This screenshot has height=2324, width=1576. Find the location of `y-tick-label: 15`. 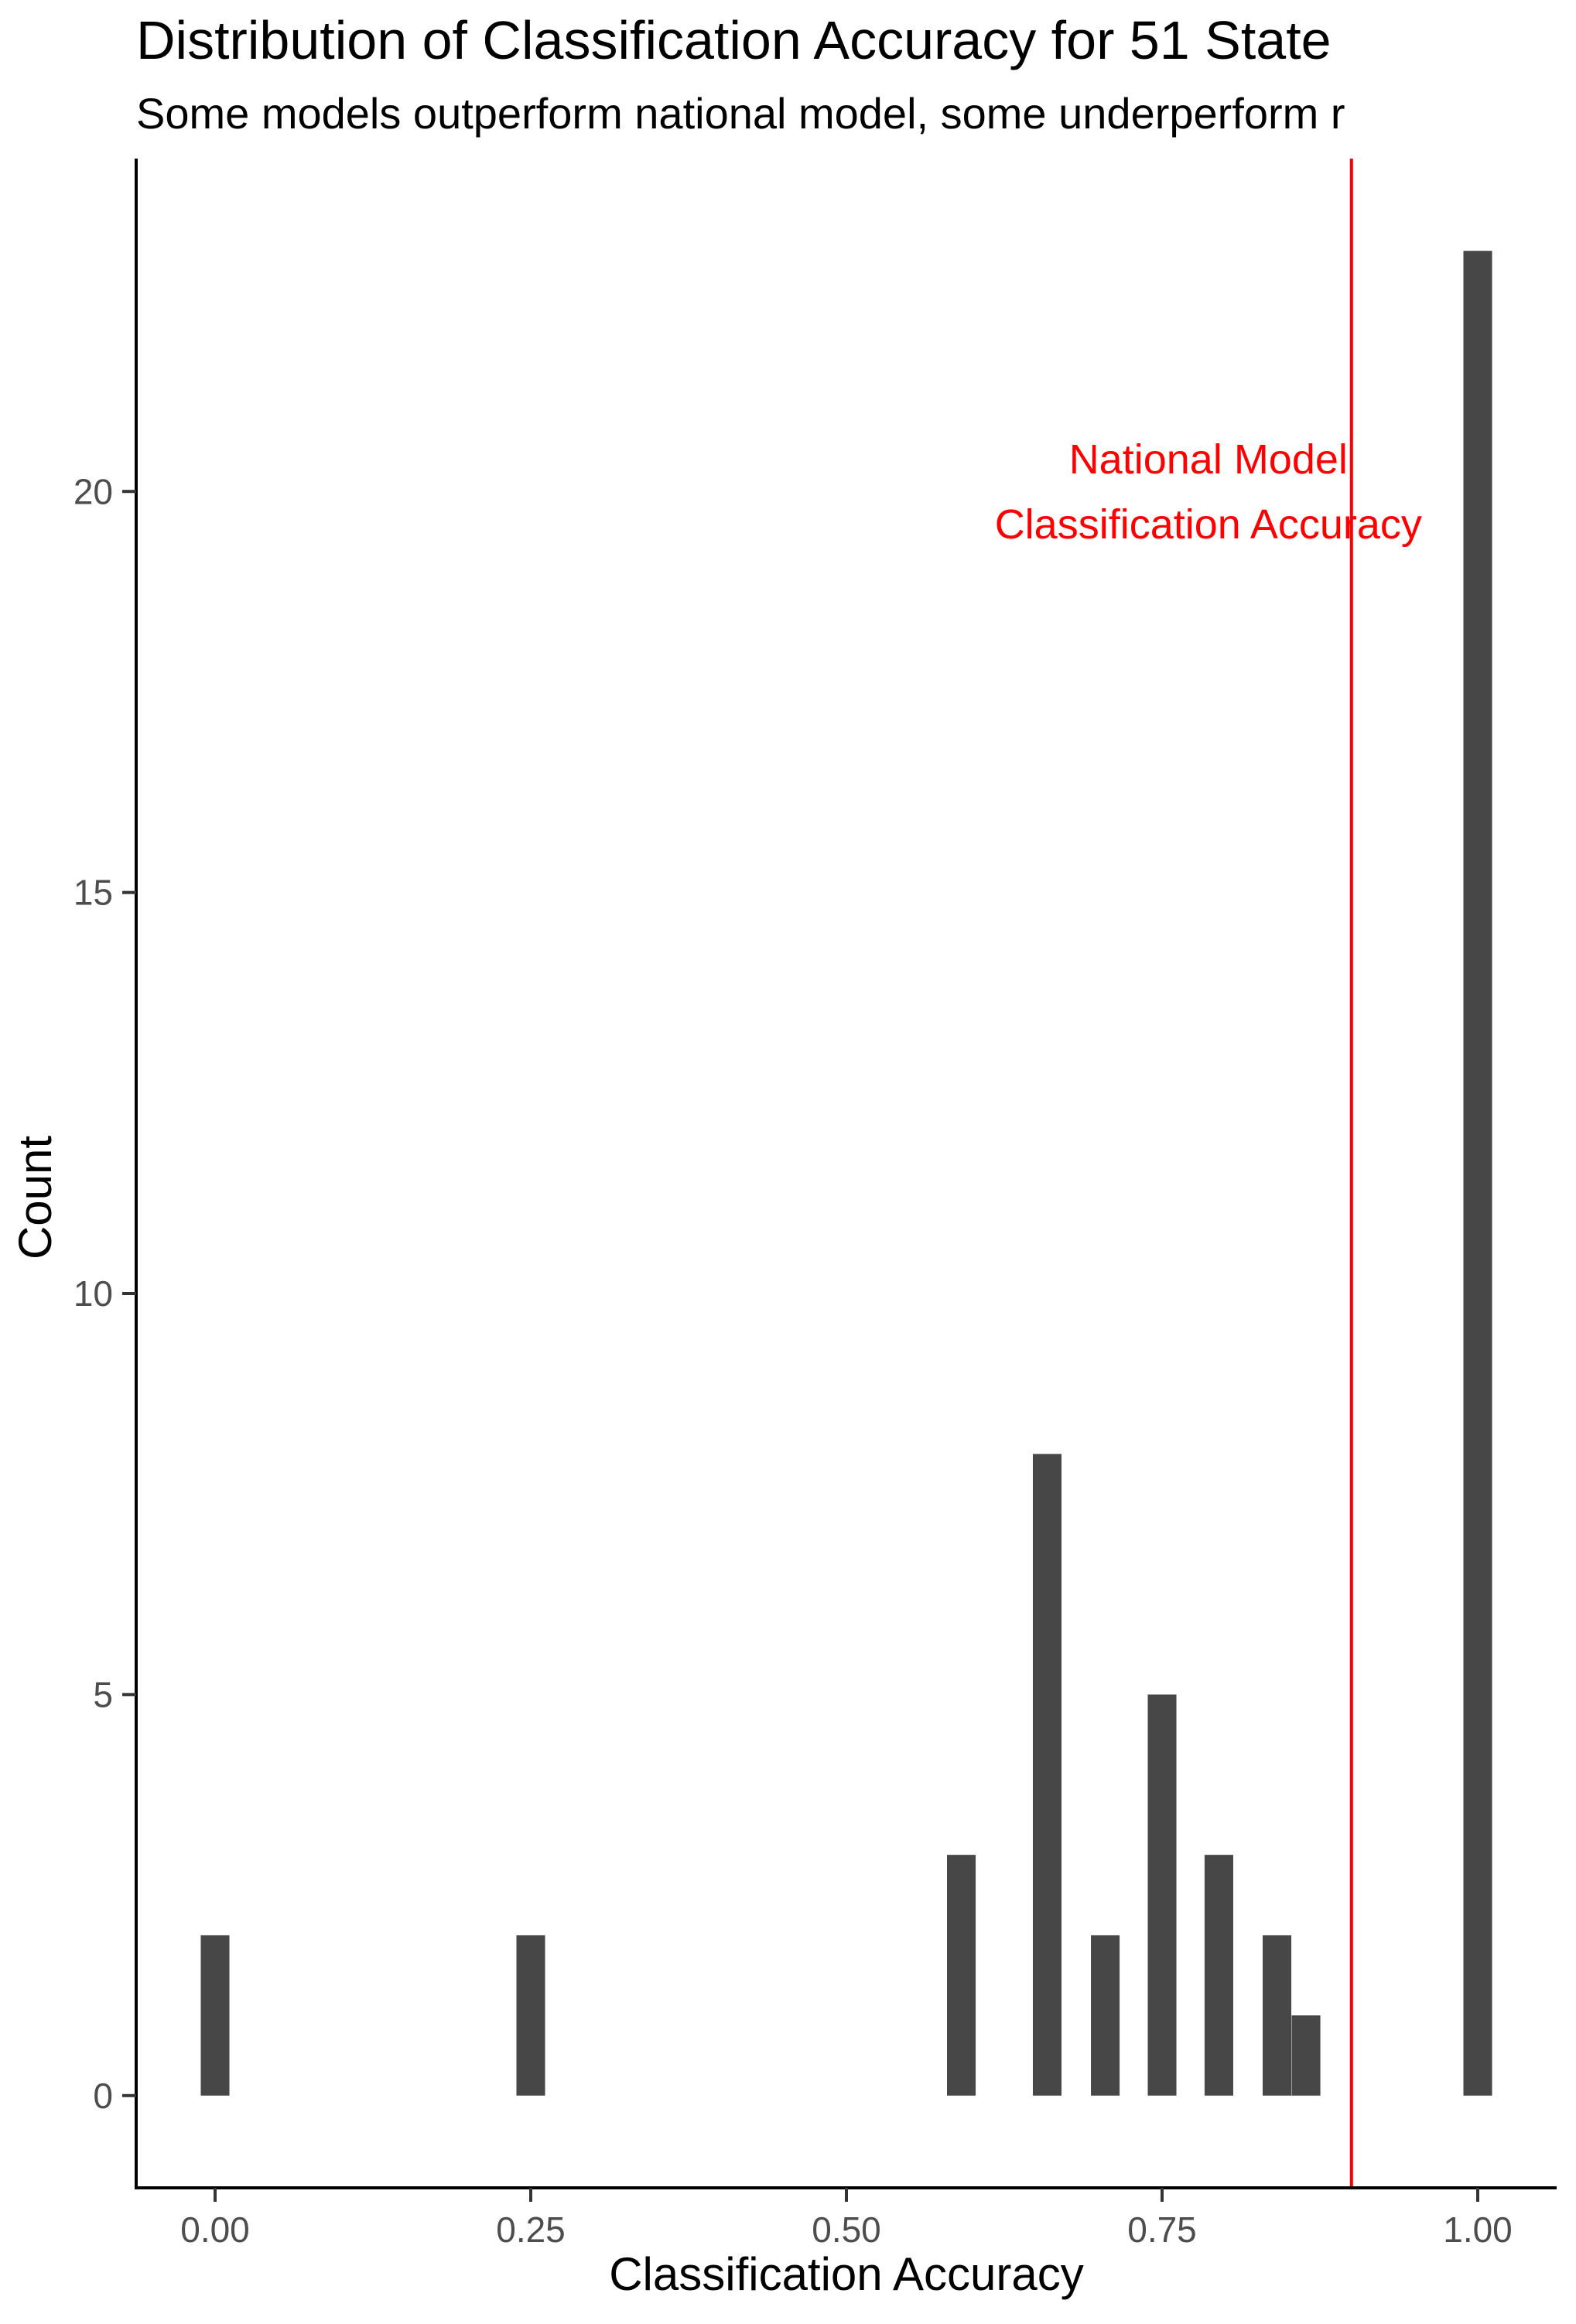

y-tick-label: 15 is located at coordinates (93, 893).